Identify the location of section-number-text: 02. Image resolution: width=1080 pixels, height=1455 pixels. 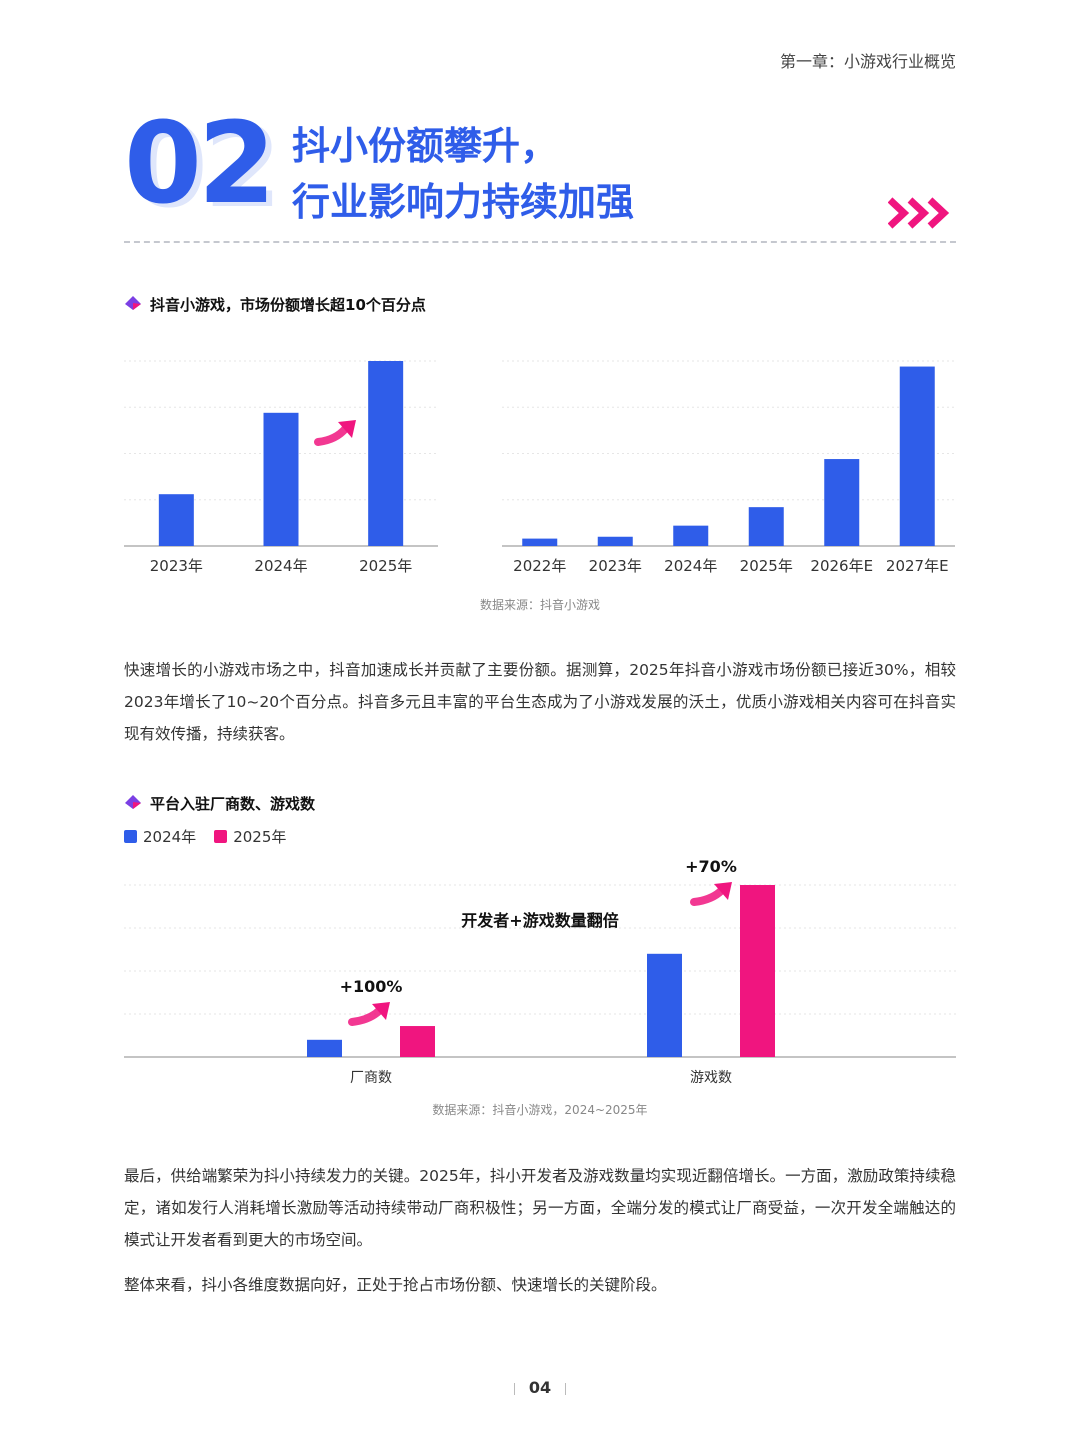
(200, 164).